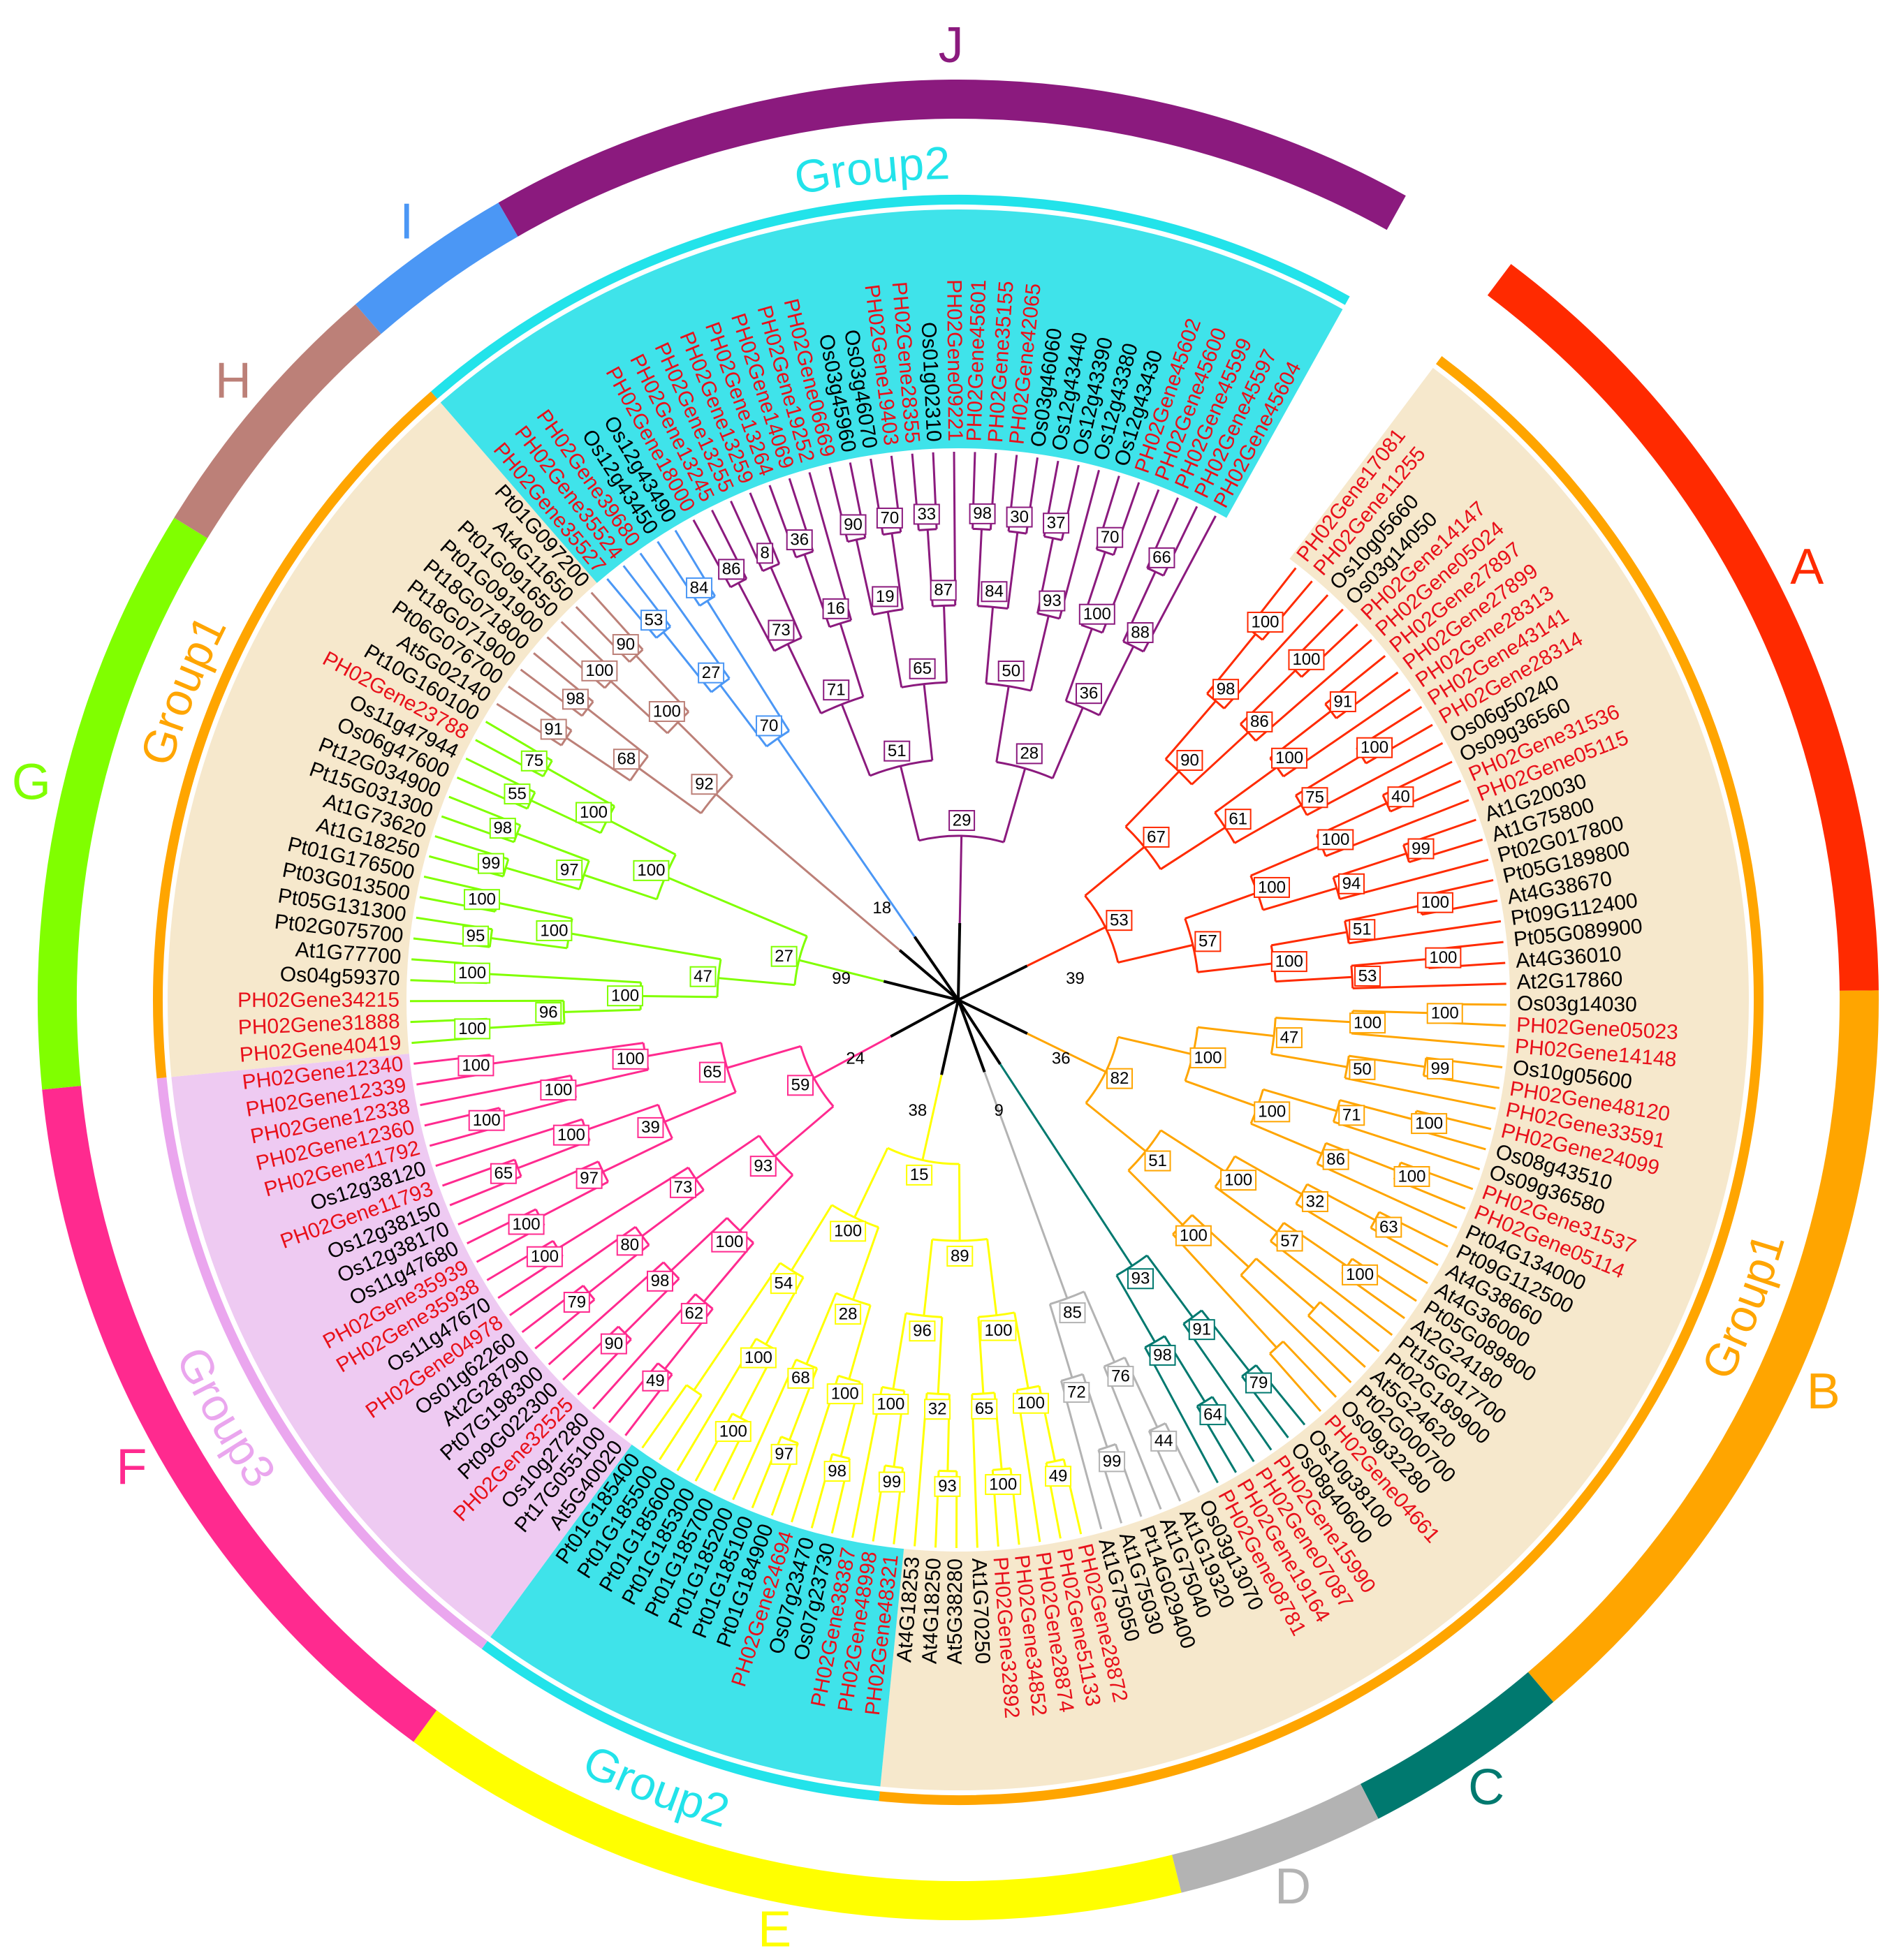 The width and height of the screenshot is (1899, 1960). Describe the element at coordinates (700, 587) in the screenshot. I see `bootstrap-value: 84` at that location.